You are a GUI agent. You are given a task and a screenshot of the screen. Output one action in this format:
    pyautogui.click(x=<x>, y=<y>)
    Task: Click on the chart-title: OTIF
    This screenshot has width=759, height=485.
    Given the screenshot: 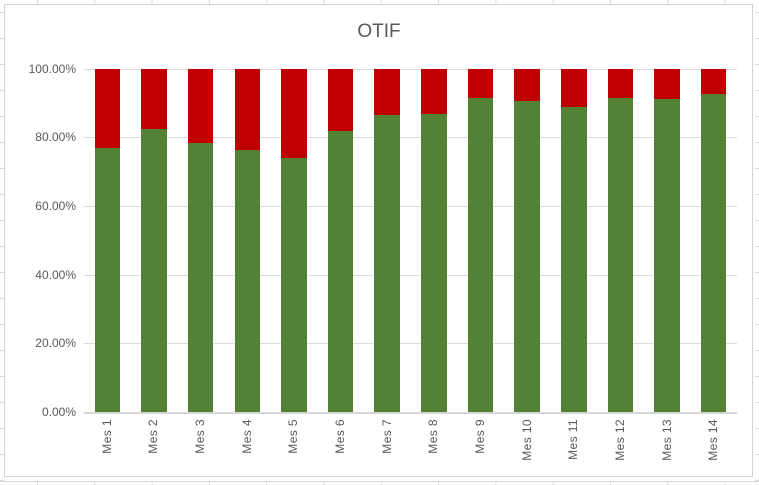 What is the action you would take?
    pyautogui.click(x=379, y=31)
    